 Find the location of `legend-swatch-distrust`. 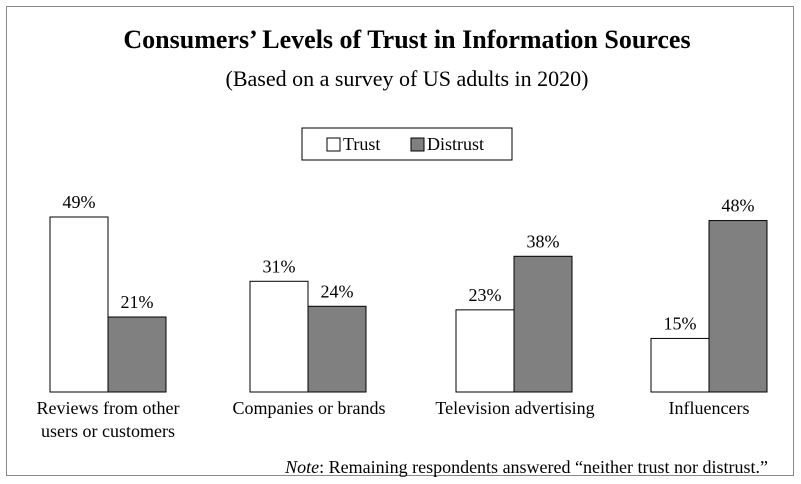

legend-swatch-distrust is located at coordinates (417, 144).